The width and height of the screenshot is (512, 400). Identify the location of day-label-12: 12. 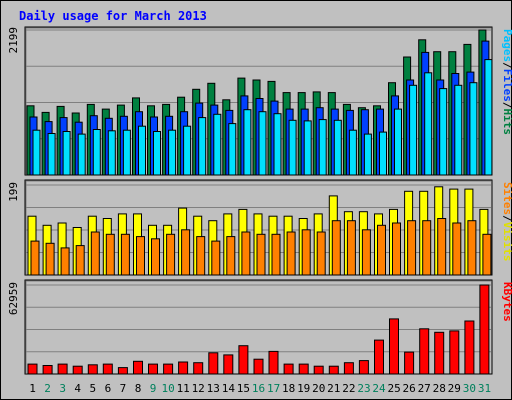
(198, 388).